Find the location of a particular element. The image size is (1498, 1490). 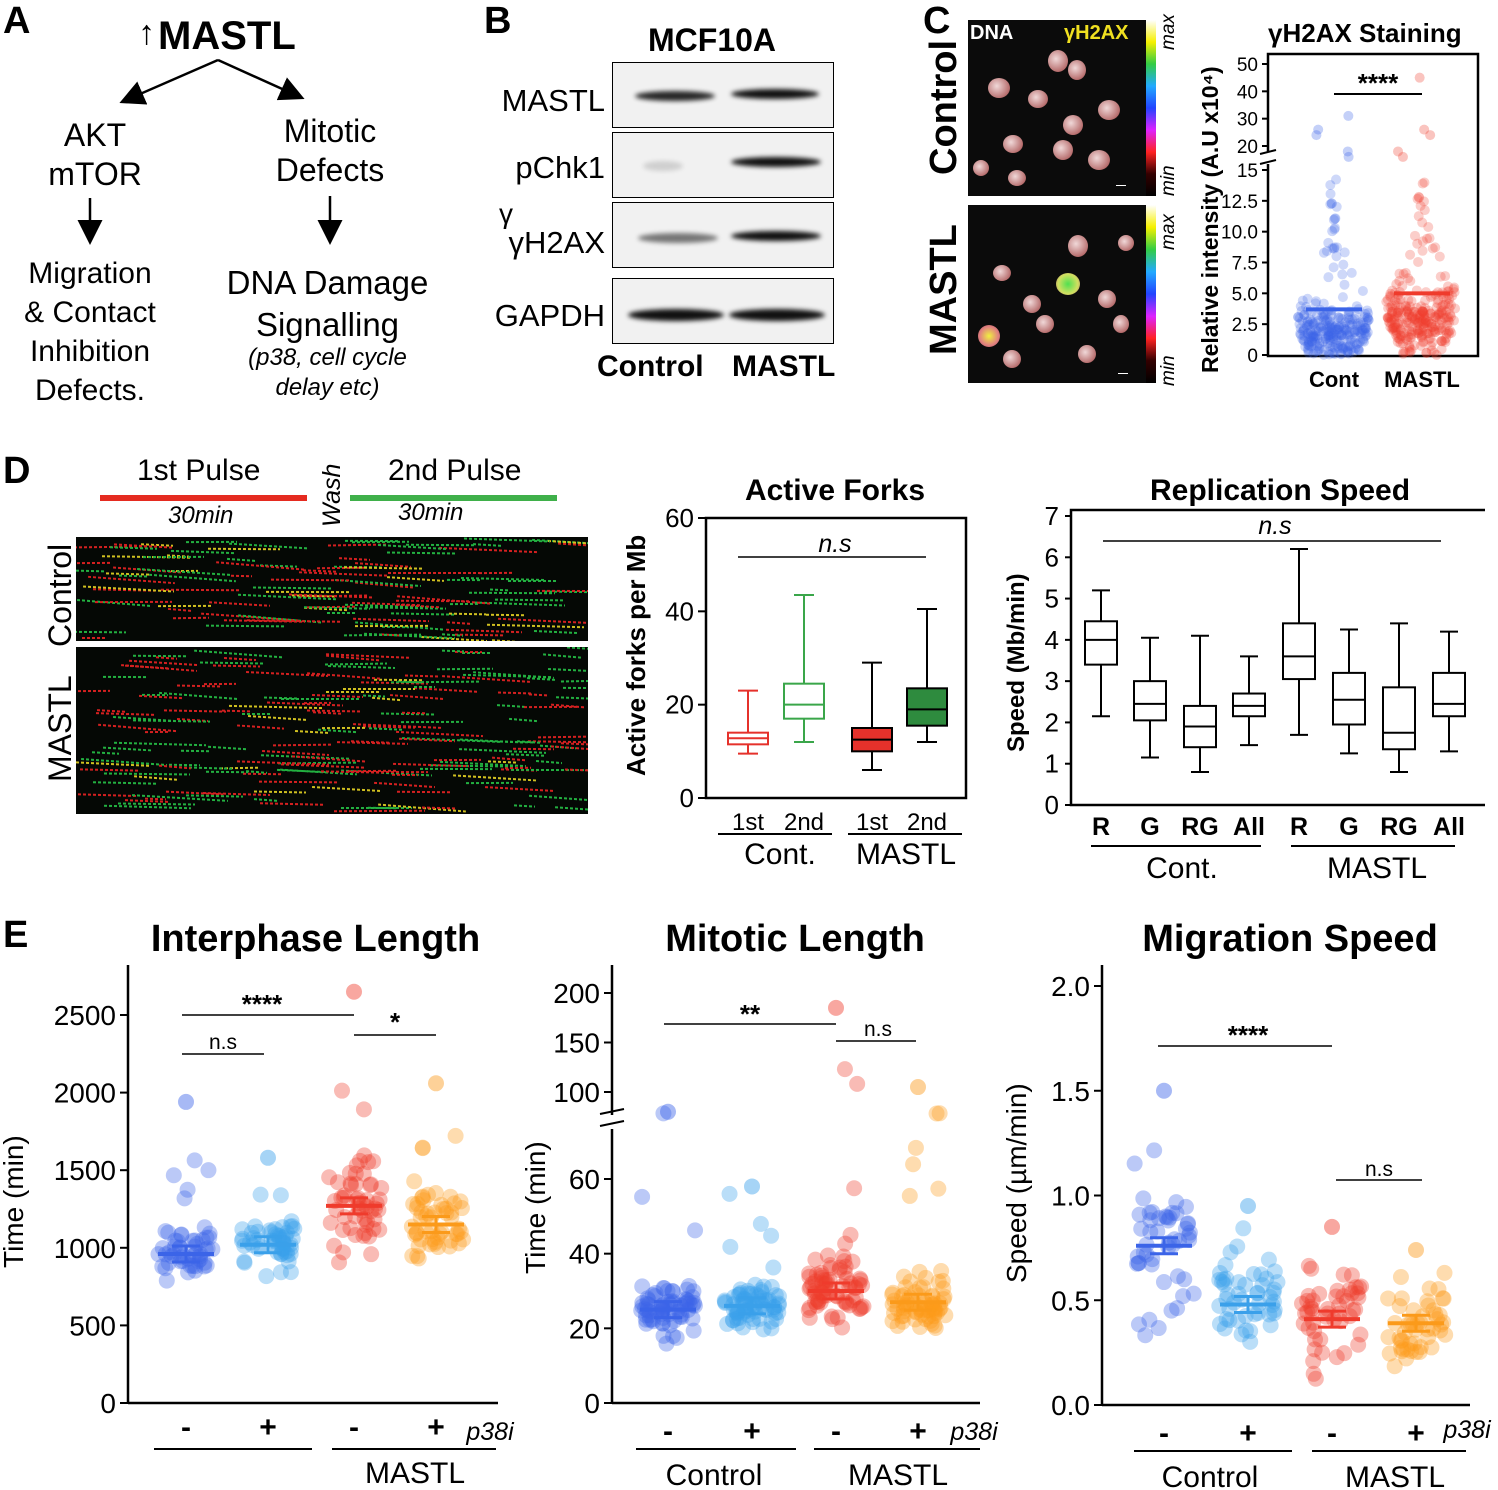

mitotic-x-sign: - is located at coordinates (668, 1431).